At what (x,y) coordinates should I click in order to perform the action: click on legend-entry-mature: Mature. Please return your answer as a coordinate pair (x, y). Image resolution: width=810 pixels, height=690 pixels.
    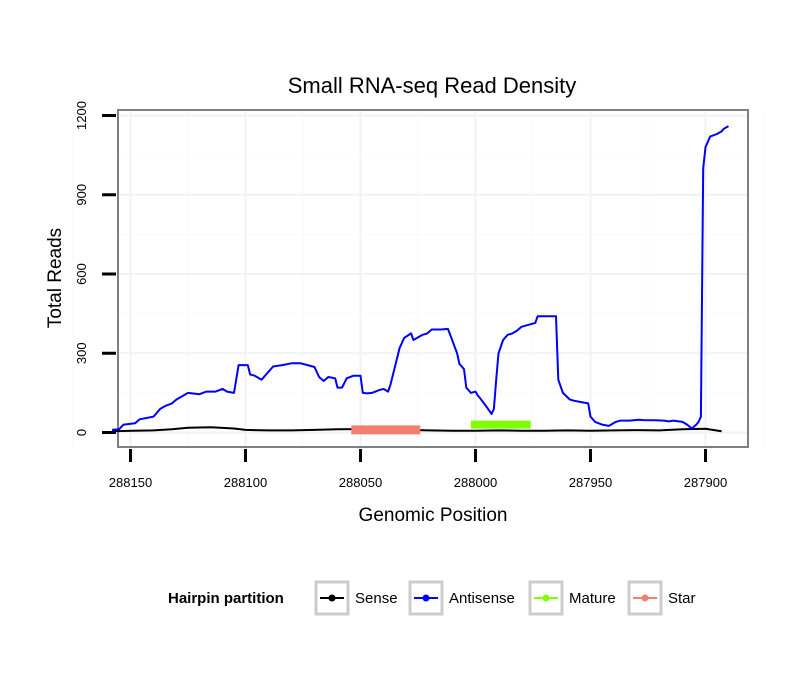
    Looking at the image, I should click on (572, 598).